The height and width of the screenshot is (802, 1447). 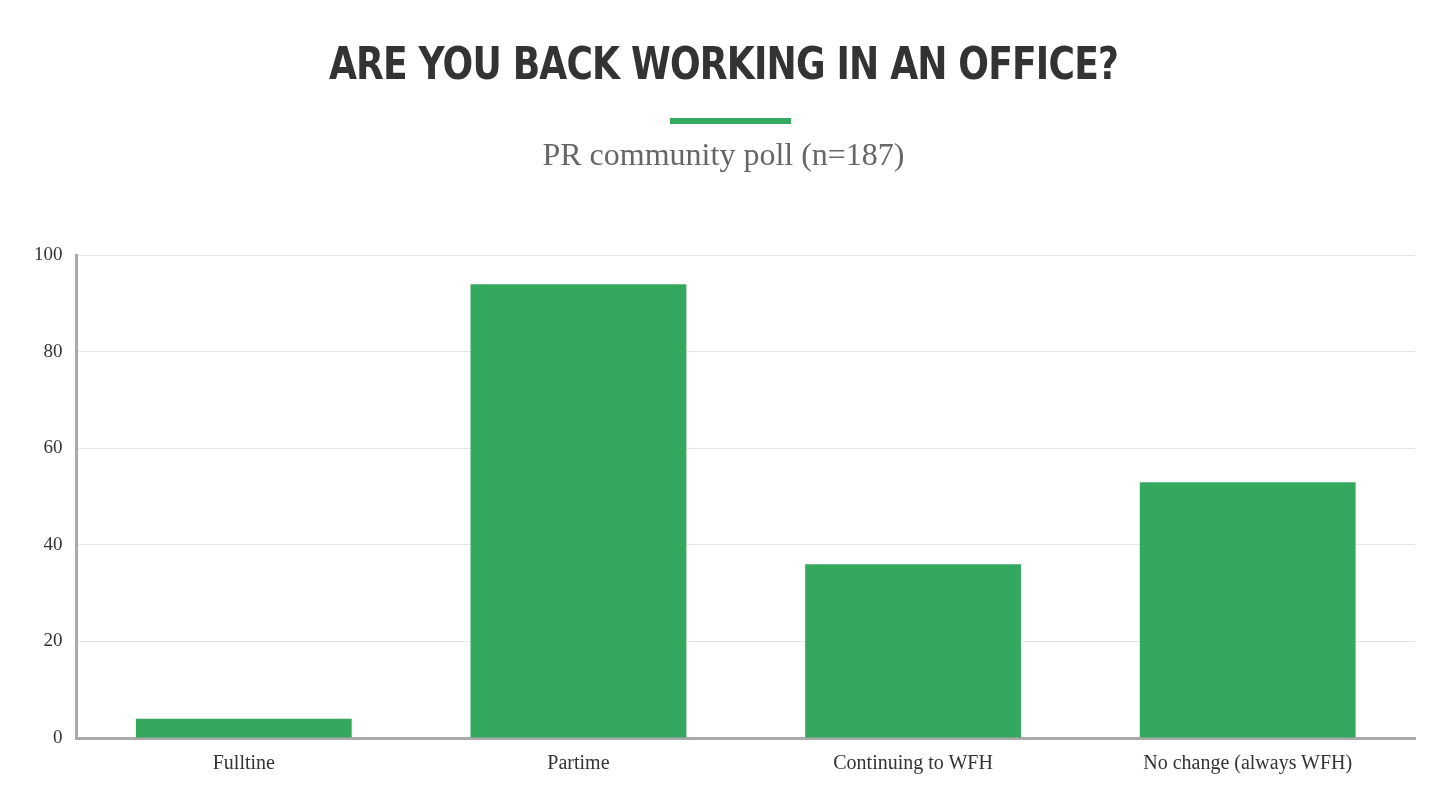 What do you see at coordinates (723, 154) in the screenshot?
I see `chart-subtitle: PR community poll (n=187)` at bounding box center [723, 154].